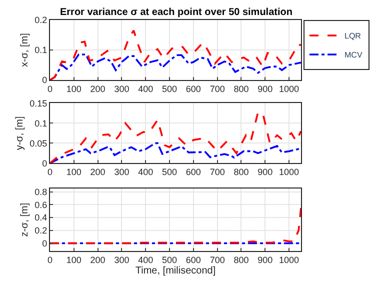 The width and height of the screenshot is (382, 286). I want to click on y-tick-label: 0.15, so click(39, 103).